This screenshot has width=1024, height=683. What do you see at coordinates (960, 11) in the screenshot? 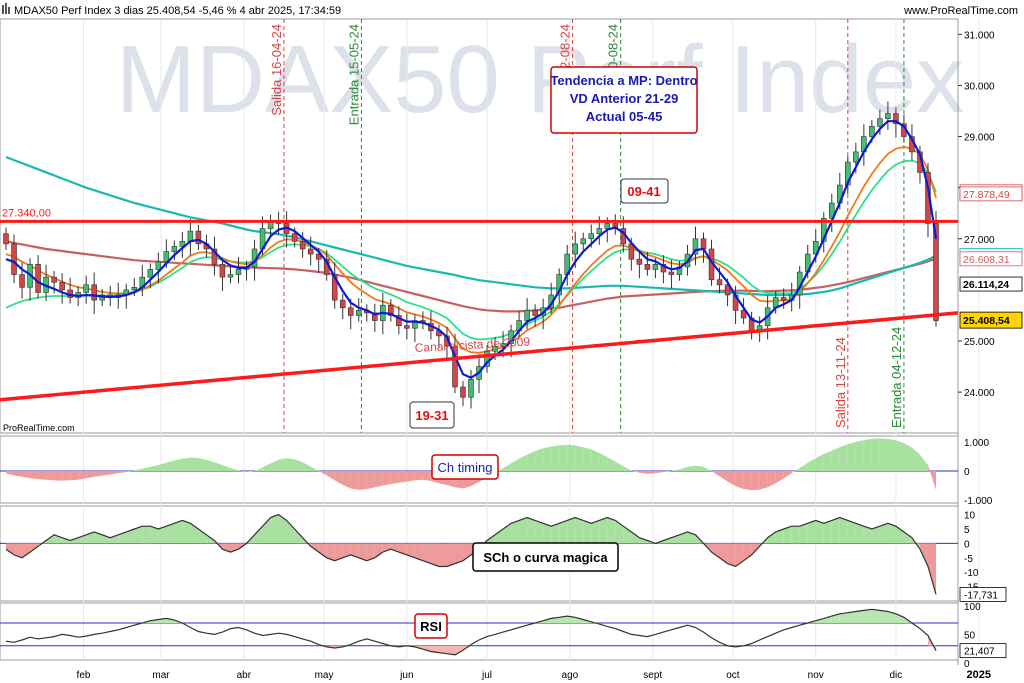
I see `site-url: www.ProRealTime.com` at bounding box center [960, 11].